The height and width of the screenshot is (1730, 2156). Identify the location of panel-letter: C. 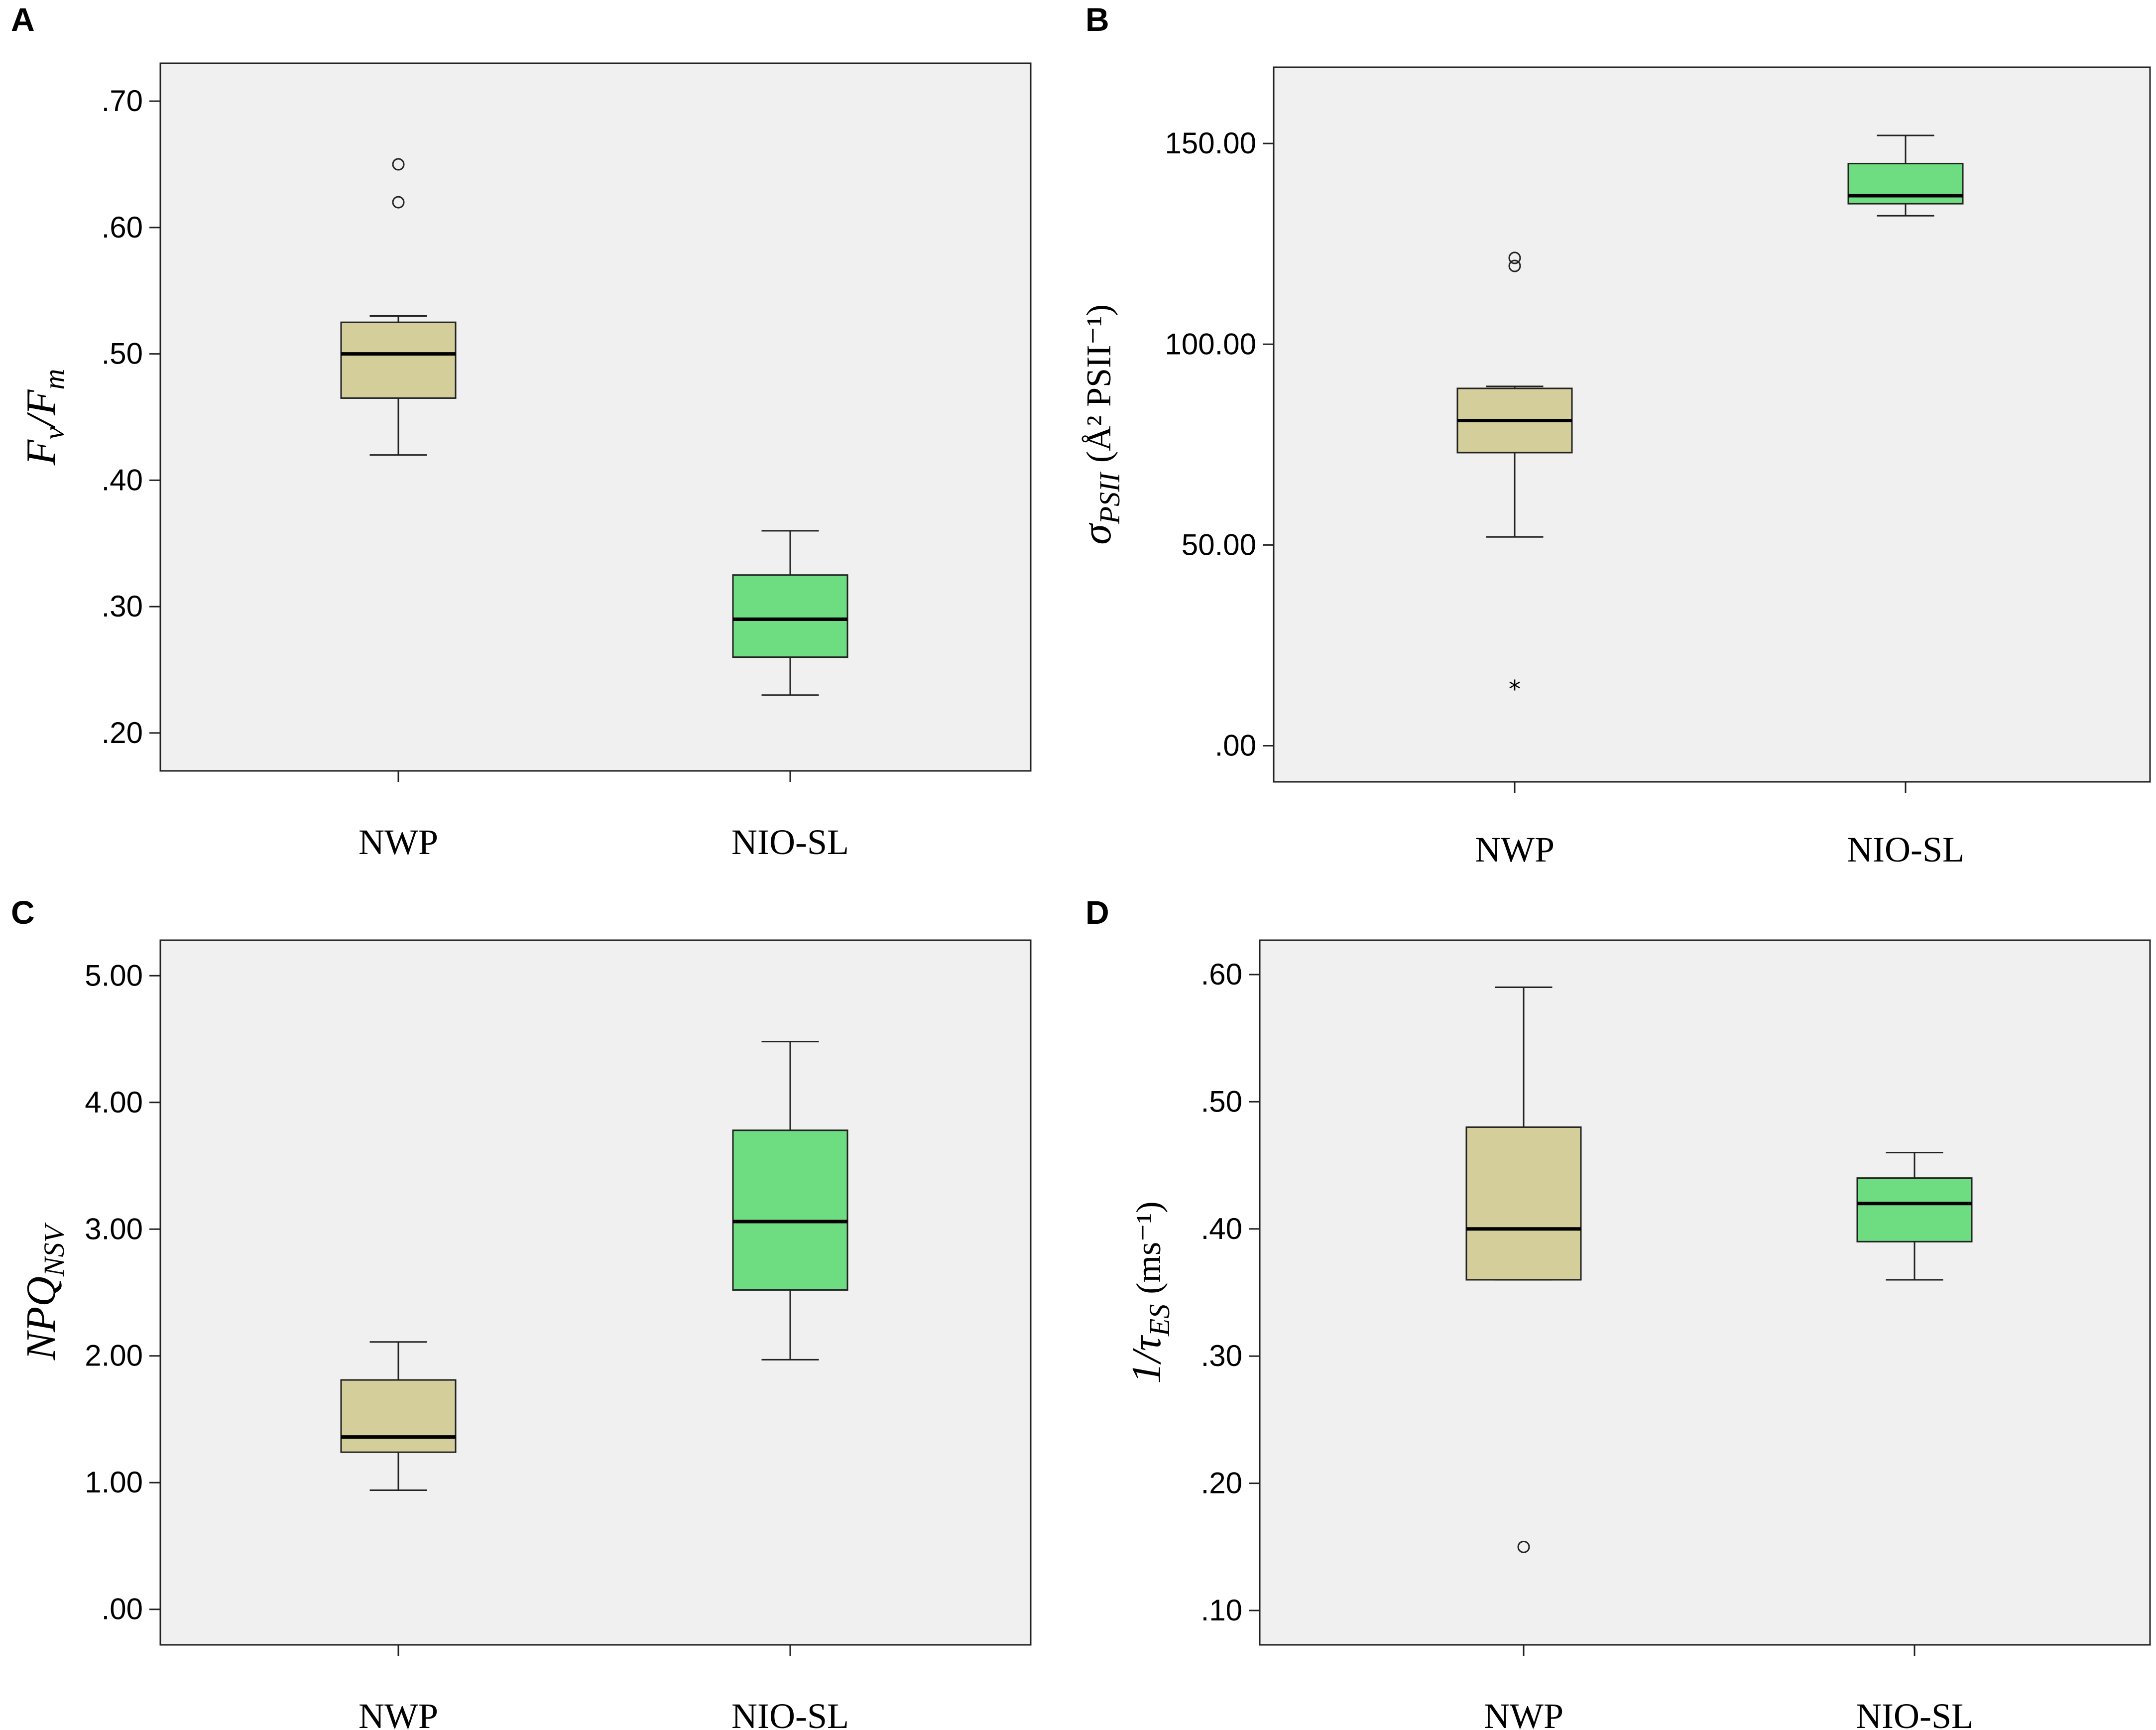
(23, 912).